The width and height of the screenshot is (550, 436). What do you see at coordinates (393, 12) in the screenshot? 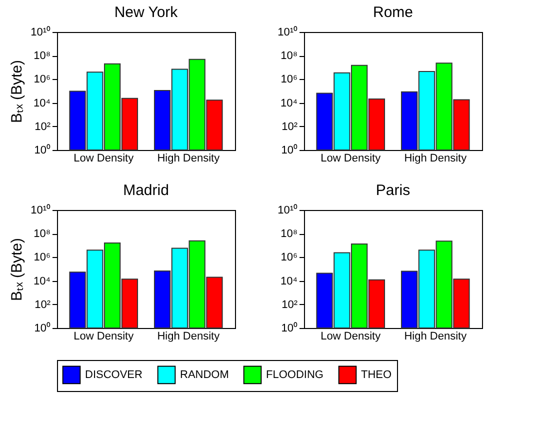
I see `chart-title: Rome` at bounding box center [393, 12].